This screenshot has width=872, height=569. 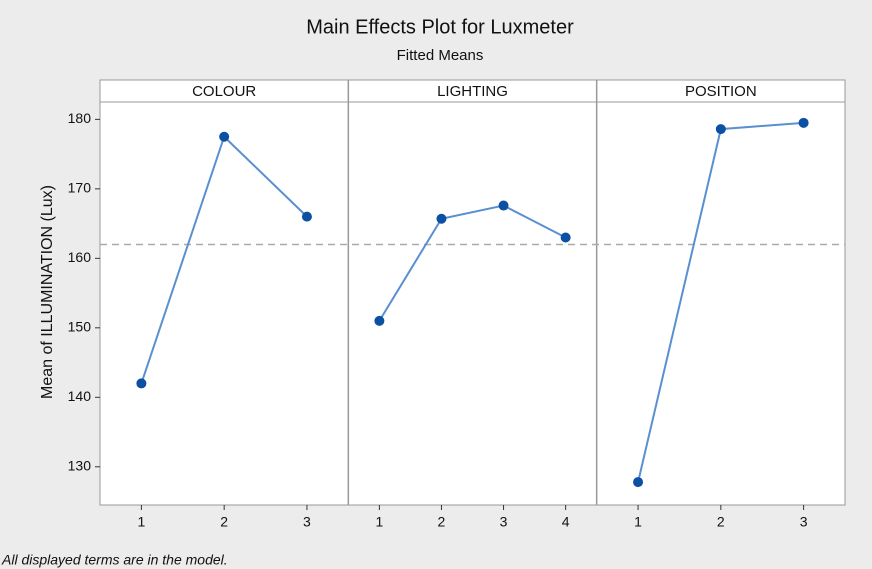 I want to click on y-tick-label: 140, so click(x=80, y=396).